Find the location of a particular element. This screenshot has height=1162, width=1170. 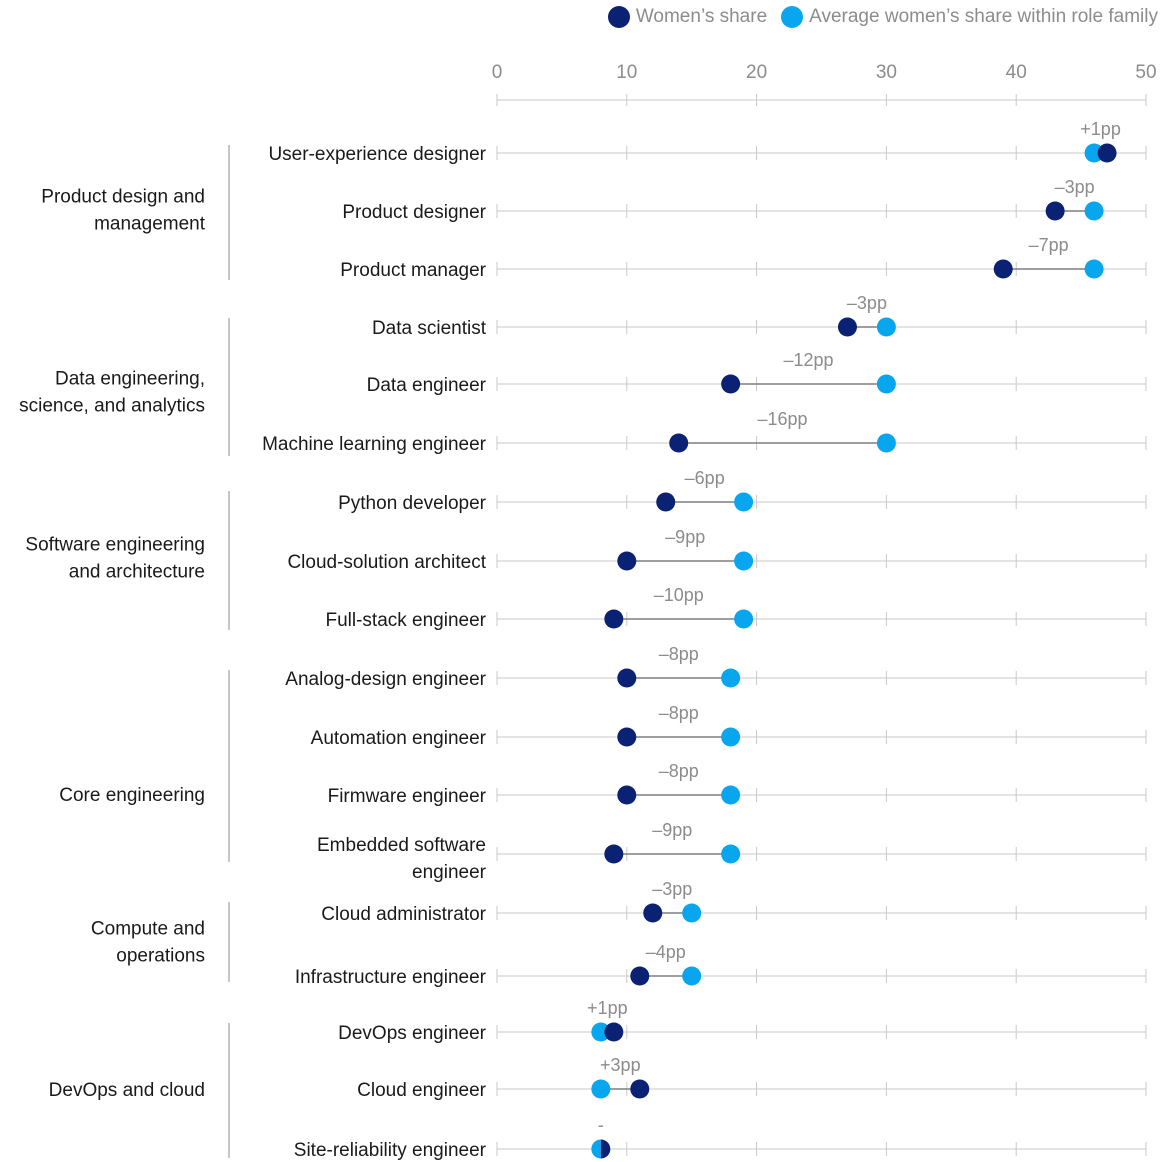

legend-label-womens-share: Women’s share is located at coordinates (701, 16).